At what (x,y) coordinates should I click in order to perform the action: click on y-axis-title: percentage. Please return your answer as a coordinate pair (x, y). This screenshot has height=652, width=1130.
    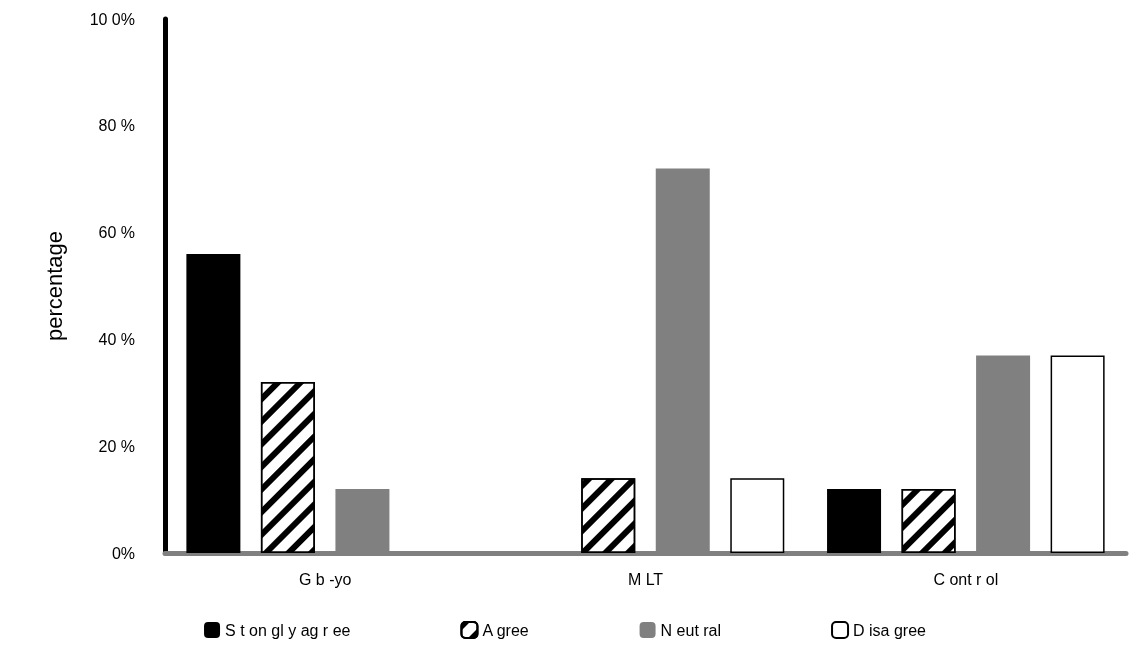
    Looking at the image, I should click on (54, 286).